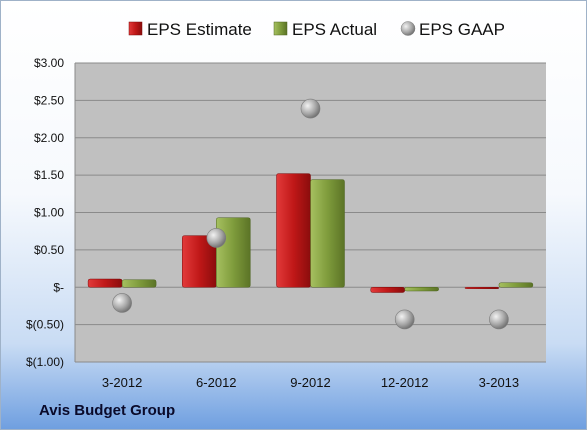 The width and height of the screenshot is (587, 430). Describe the element at coordinates (499, 382) in the screenshot. I see `x-tick-label: 3-2013` at that location.